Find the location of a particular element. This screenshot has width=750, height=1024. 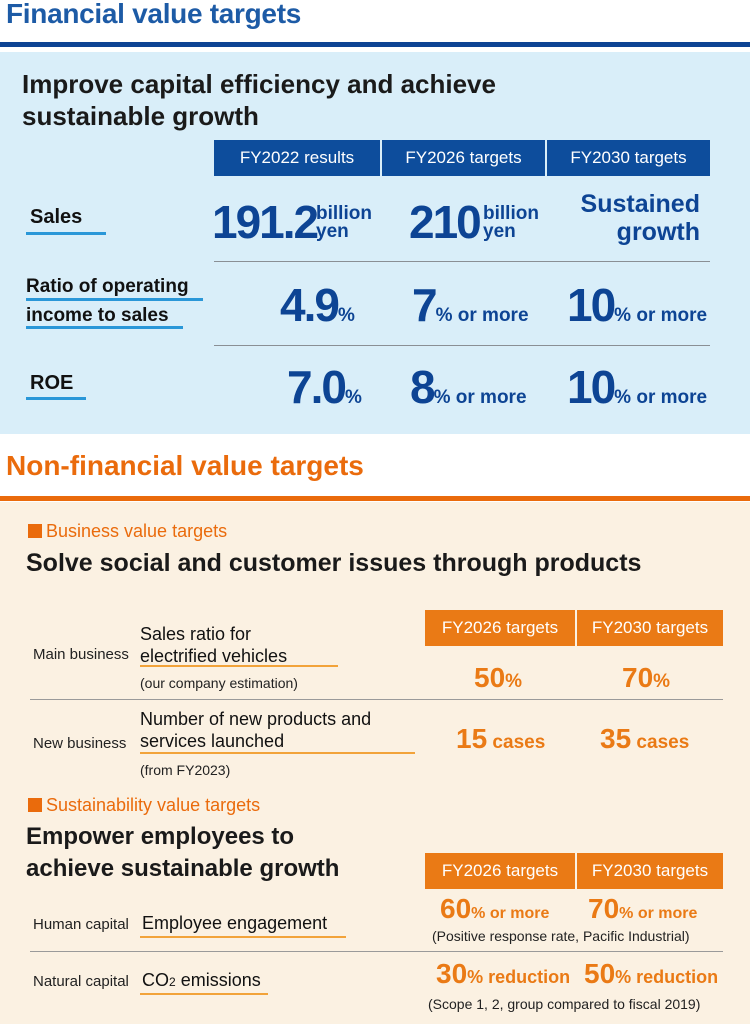

new-business-item-b: services launched is located at coordinates (212, 741).